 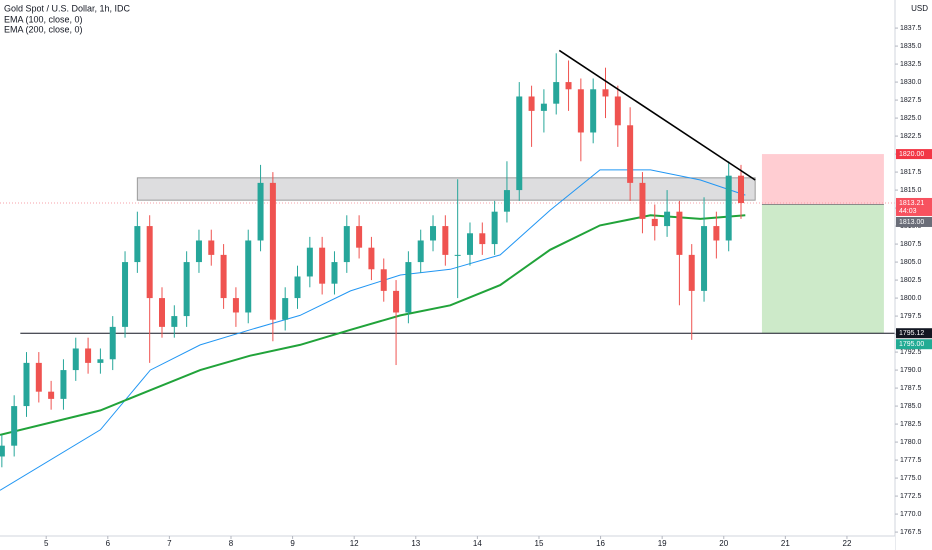 I want to click on y-tick-label: 1807.5, so click(x=911, y=244).